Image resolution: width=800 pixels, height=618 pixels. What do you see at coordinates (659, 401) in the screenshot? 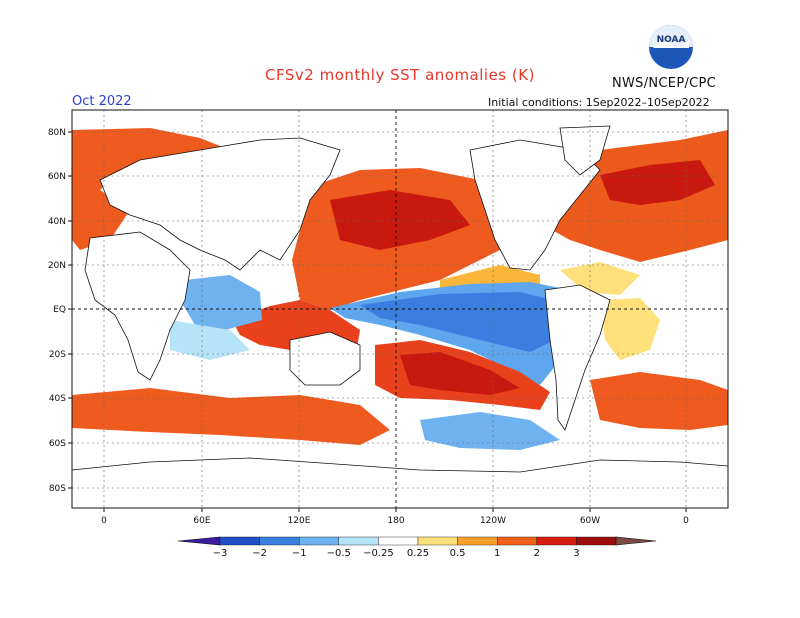
I see `south-atlantic-warm` at bounding box center [659, 401].